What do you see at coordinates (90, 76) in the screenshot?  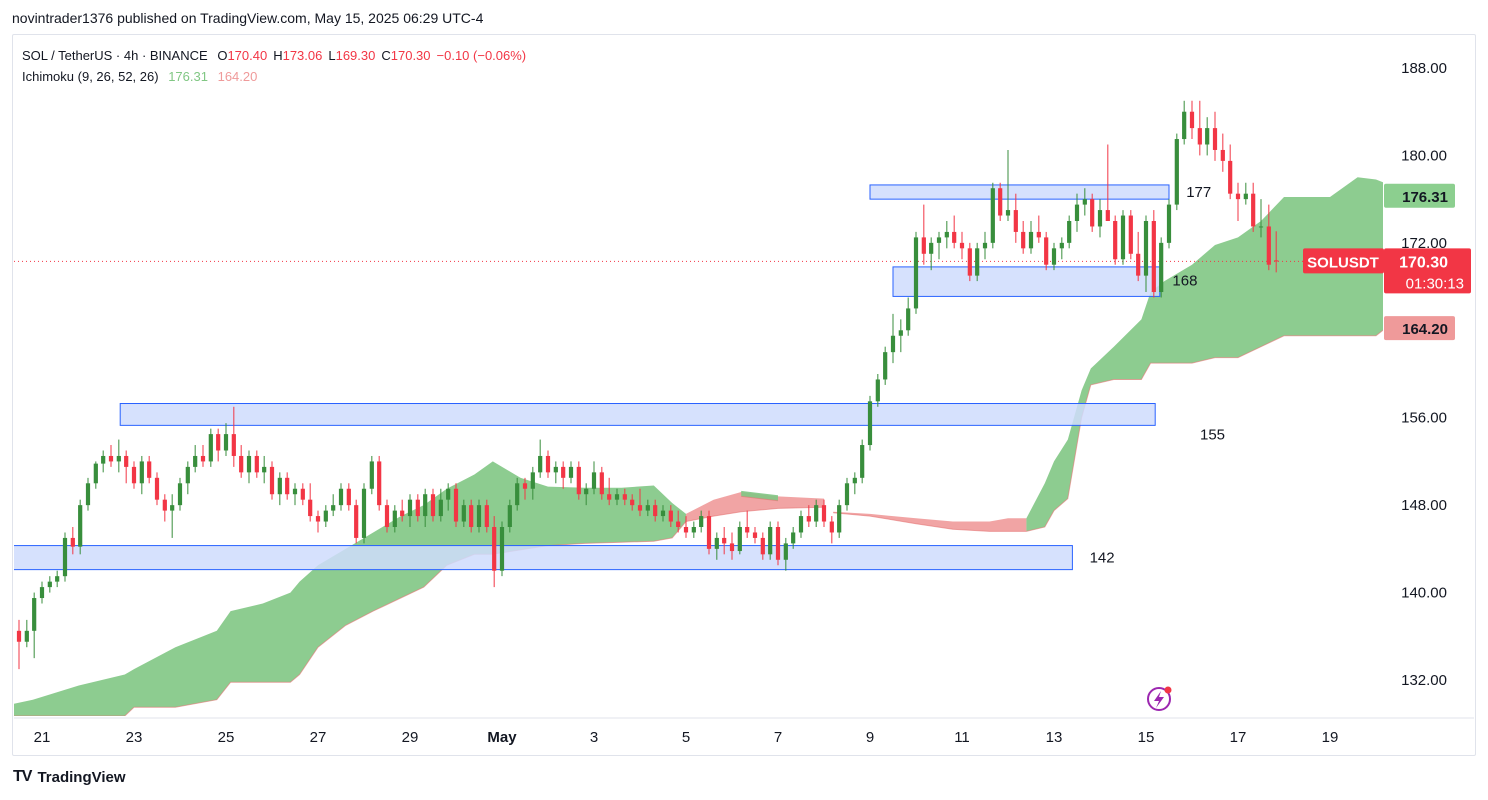 I see `indicator-name: Ichimoku (9, 26, 52, 26)` at bounding box center [90, 76].